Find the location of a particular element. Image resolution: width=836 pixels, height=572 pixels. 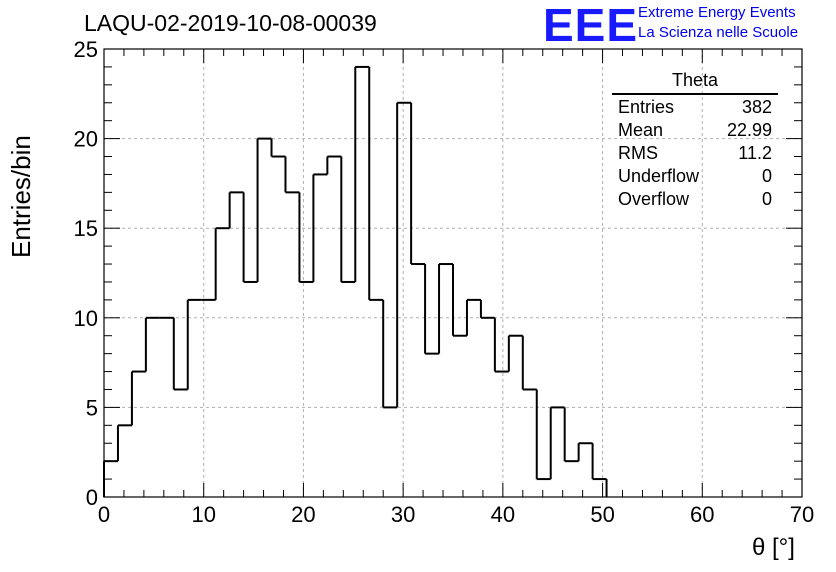

x-tick-label: 50 is located at coordinates (602, 514).